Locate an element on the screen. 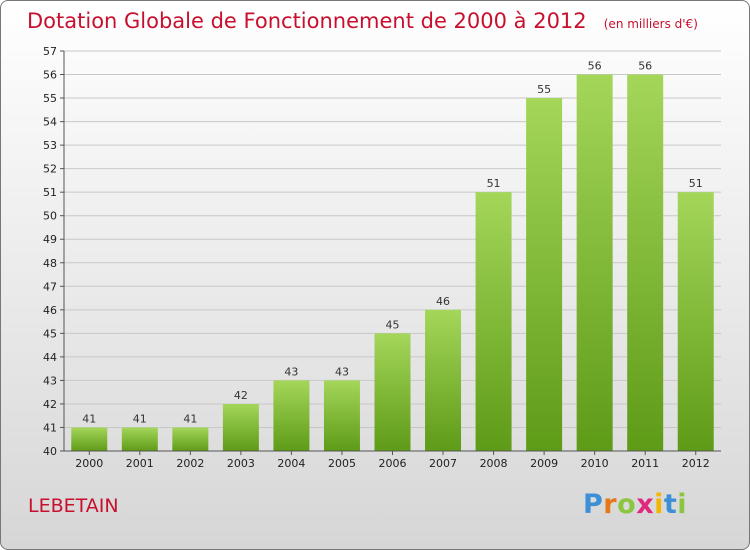  y-tick-label: 42 is located at coordinates (50, 404).